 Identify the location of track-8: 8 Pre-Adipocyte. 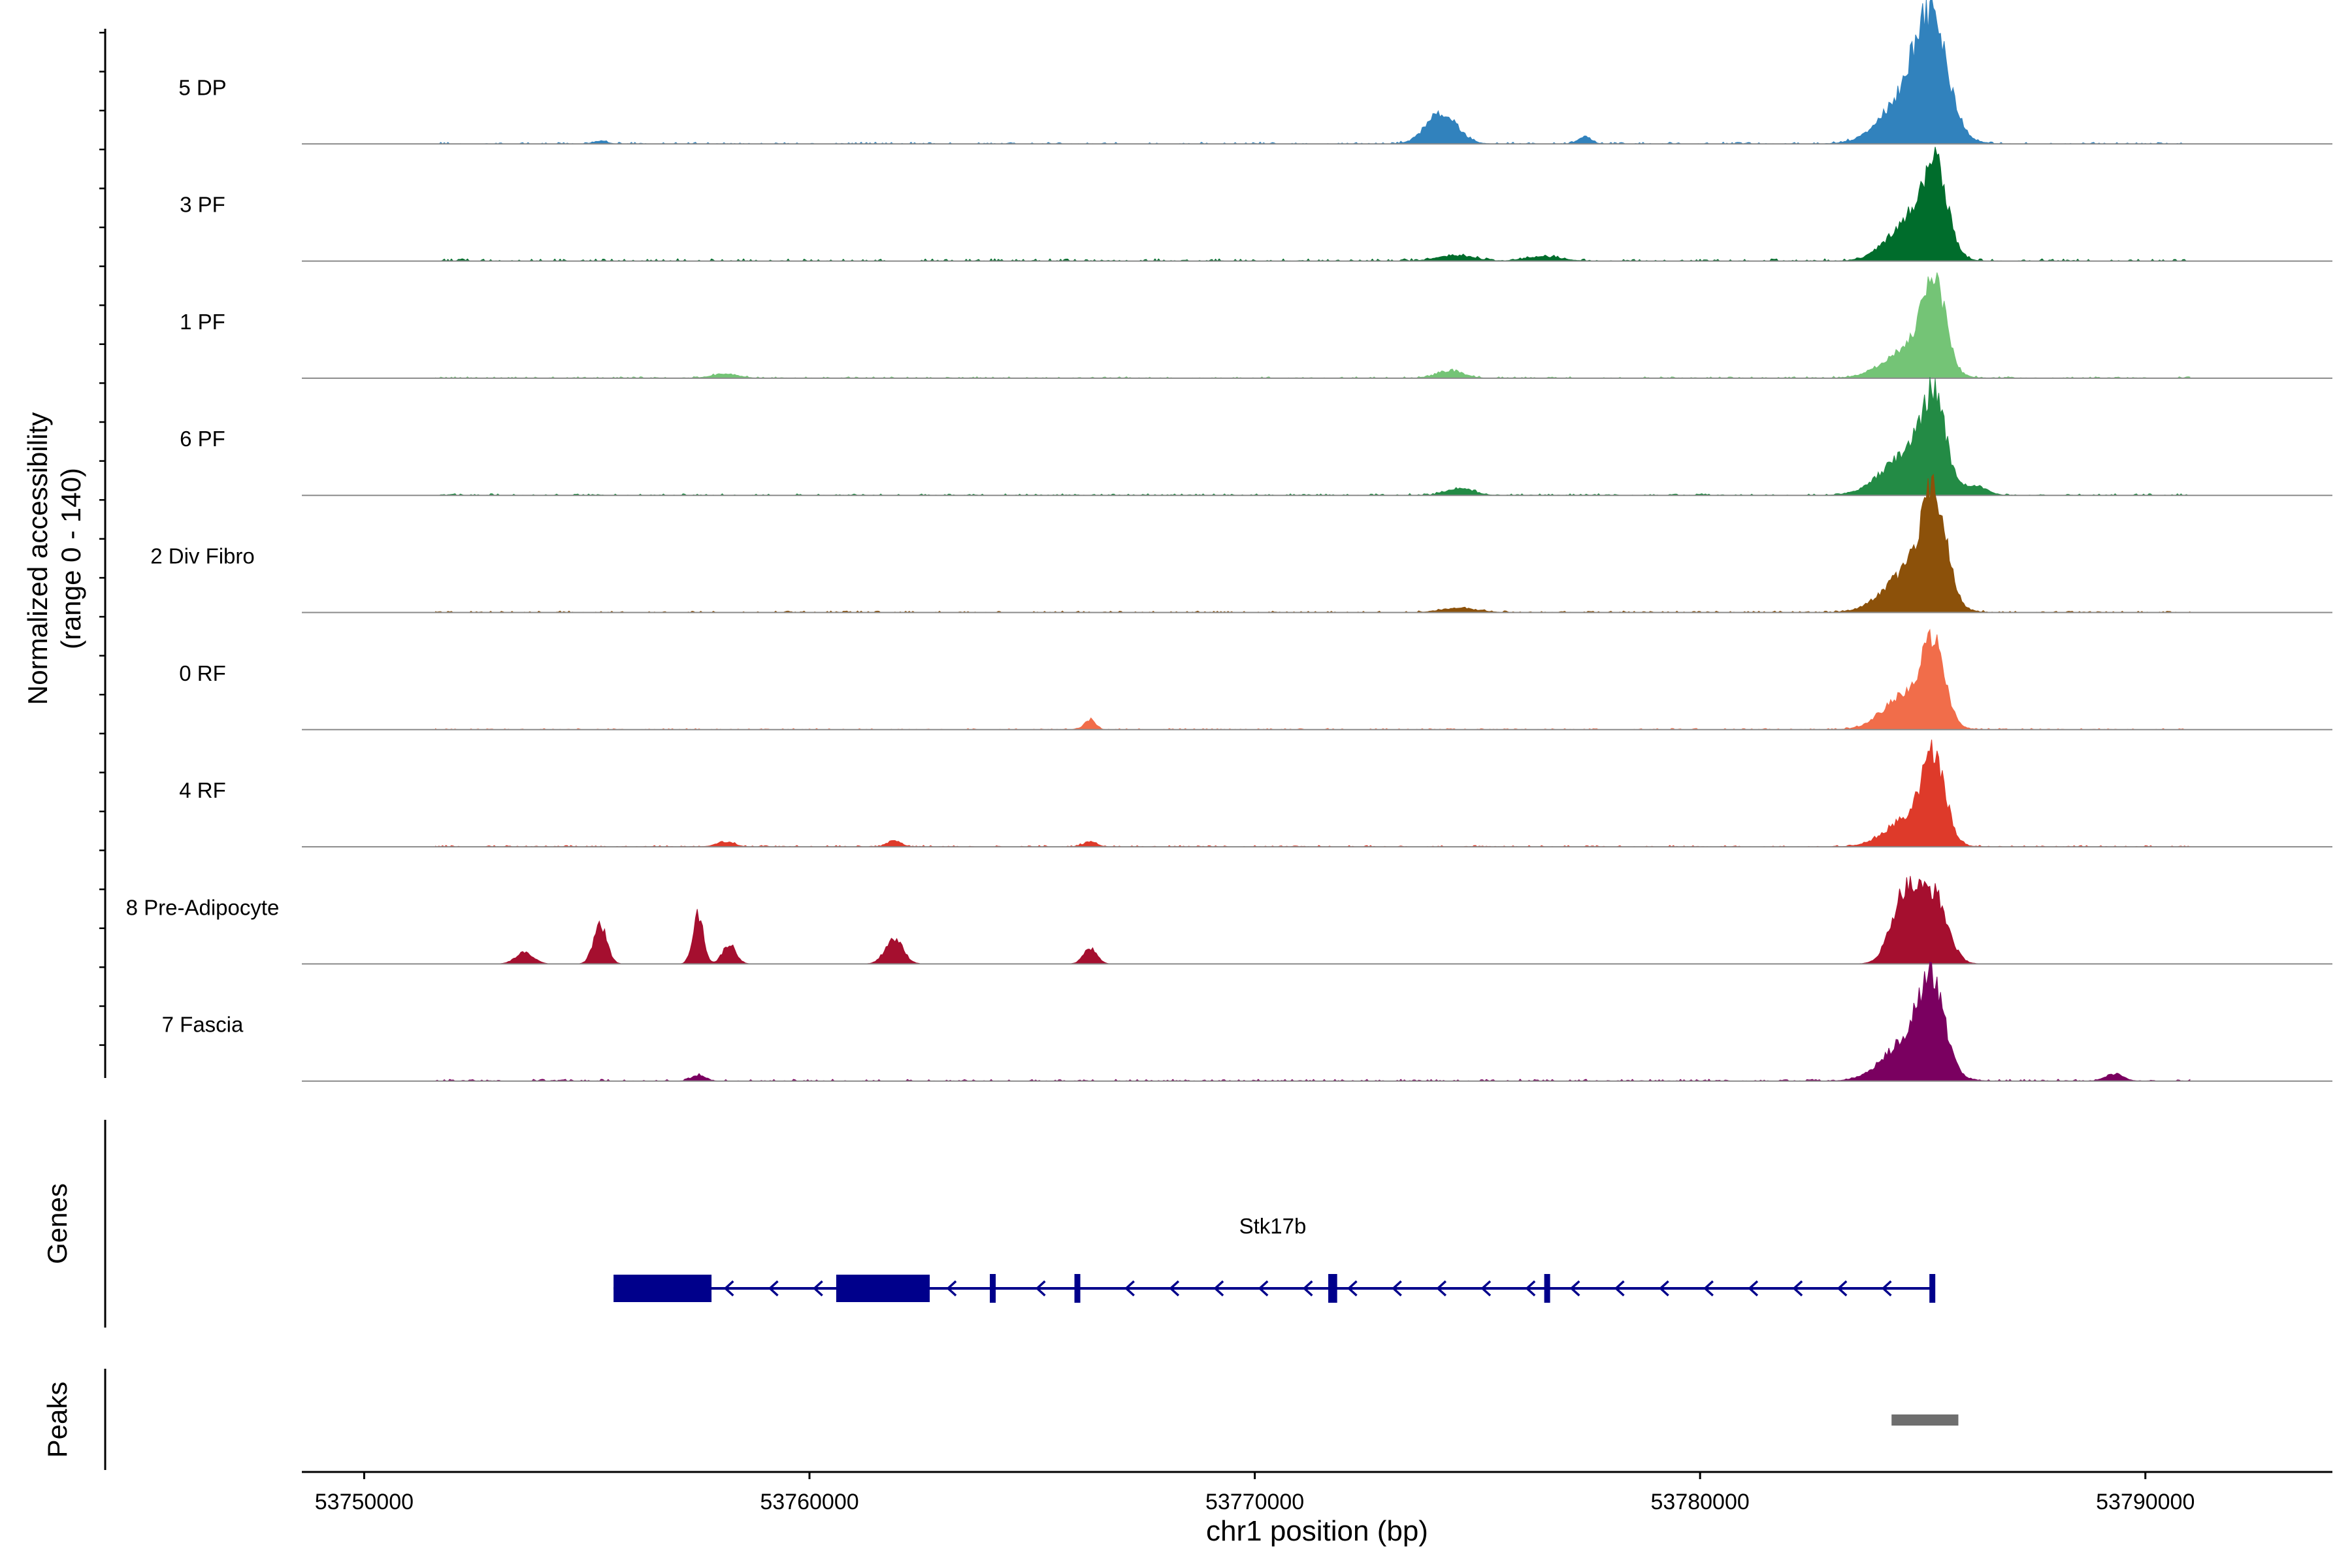
(1229, 920).